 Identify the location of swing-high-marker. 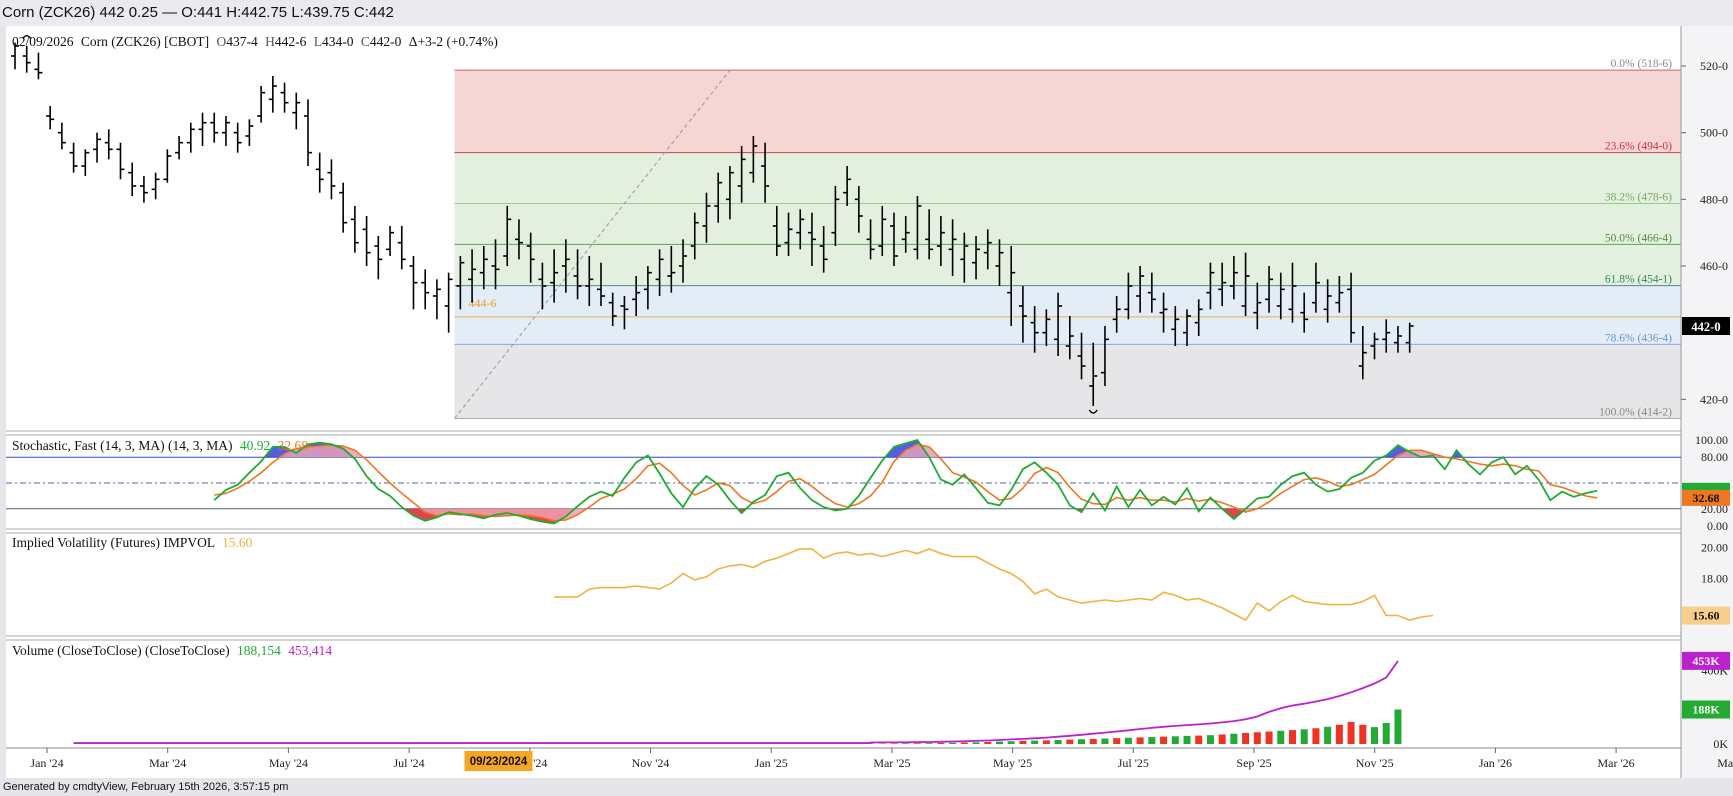
(27, 37).